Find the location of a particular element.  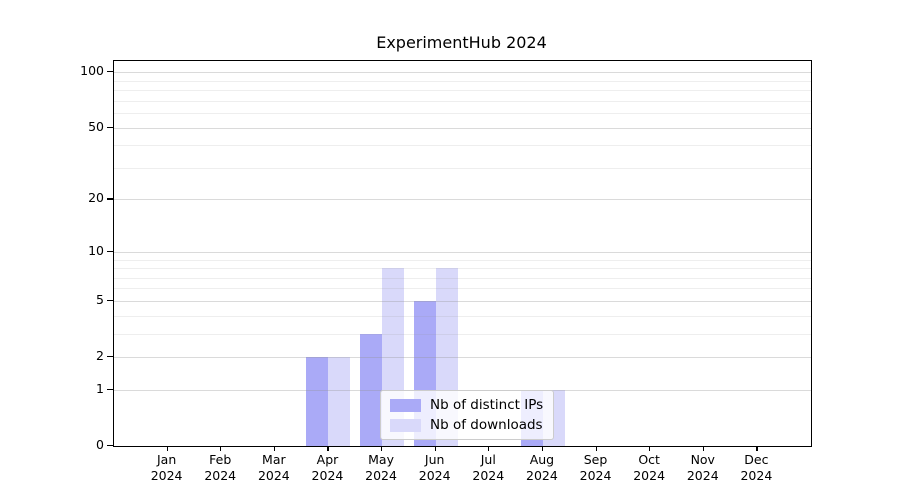

legend-label-distinct-ips: Nb of distinct IPs is located at coordinates (487, 405).